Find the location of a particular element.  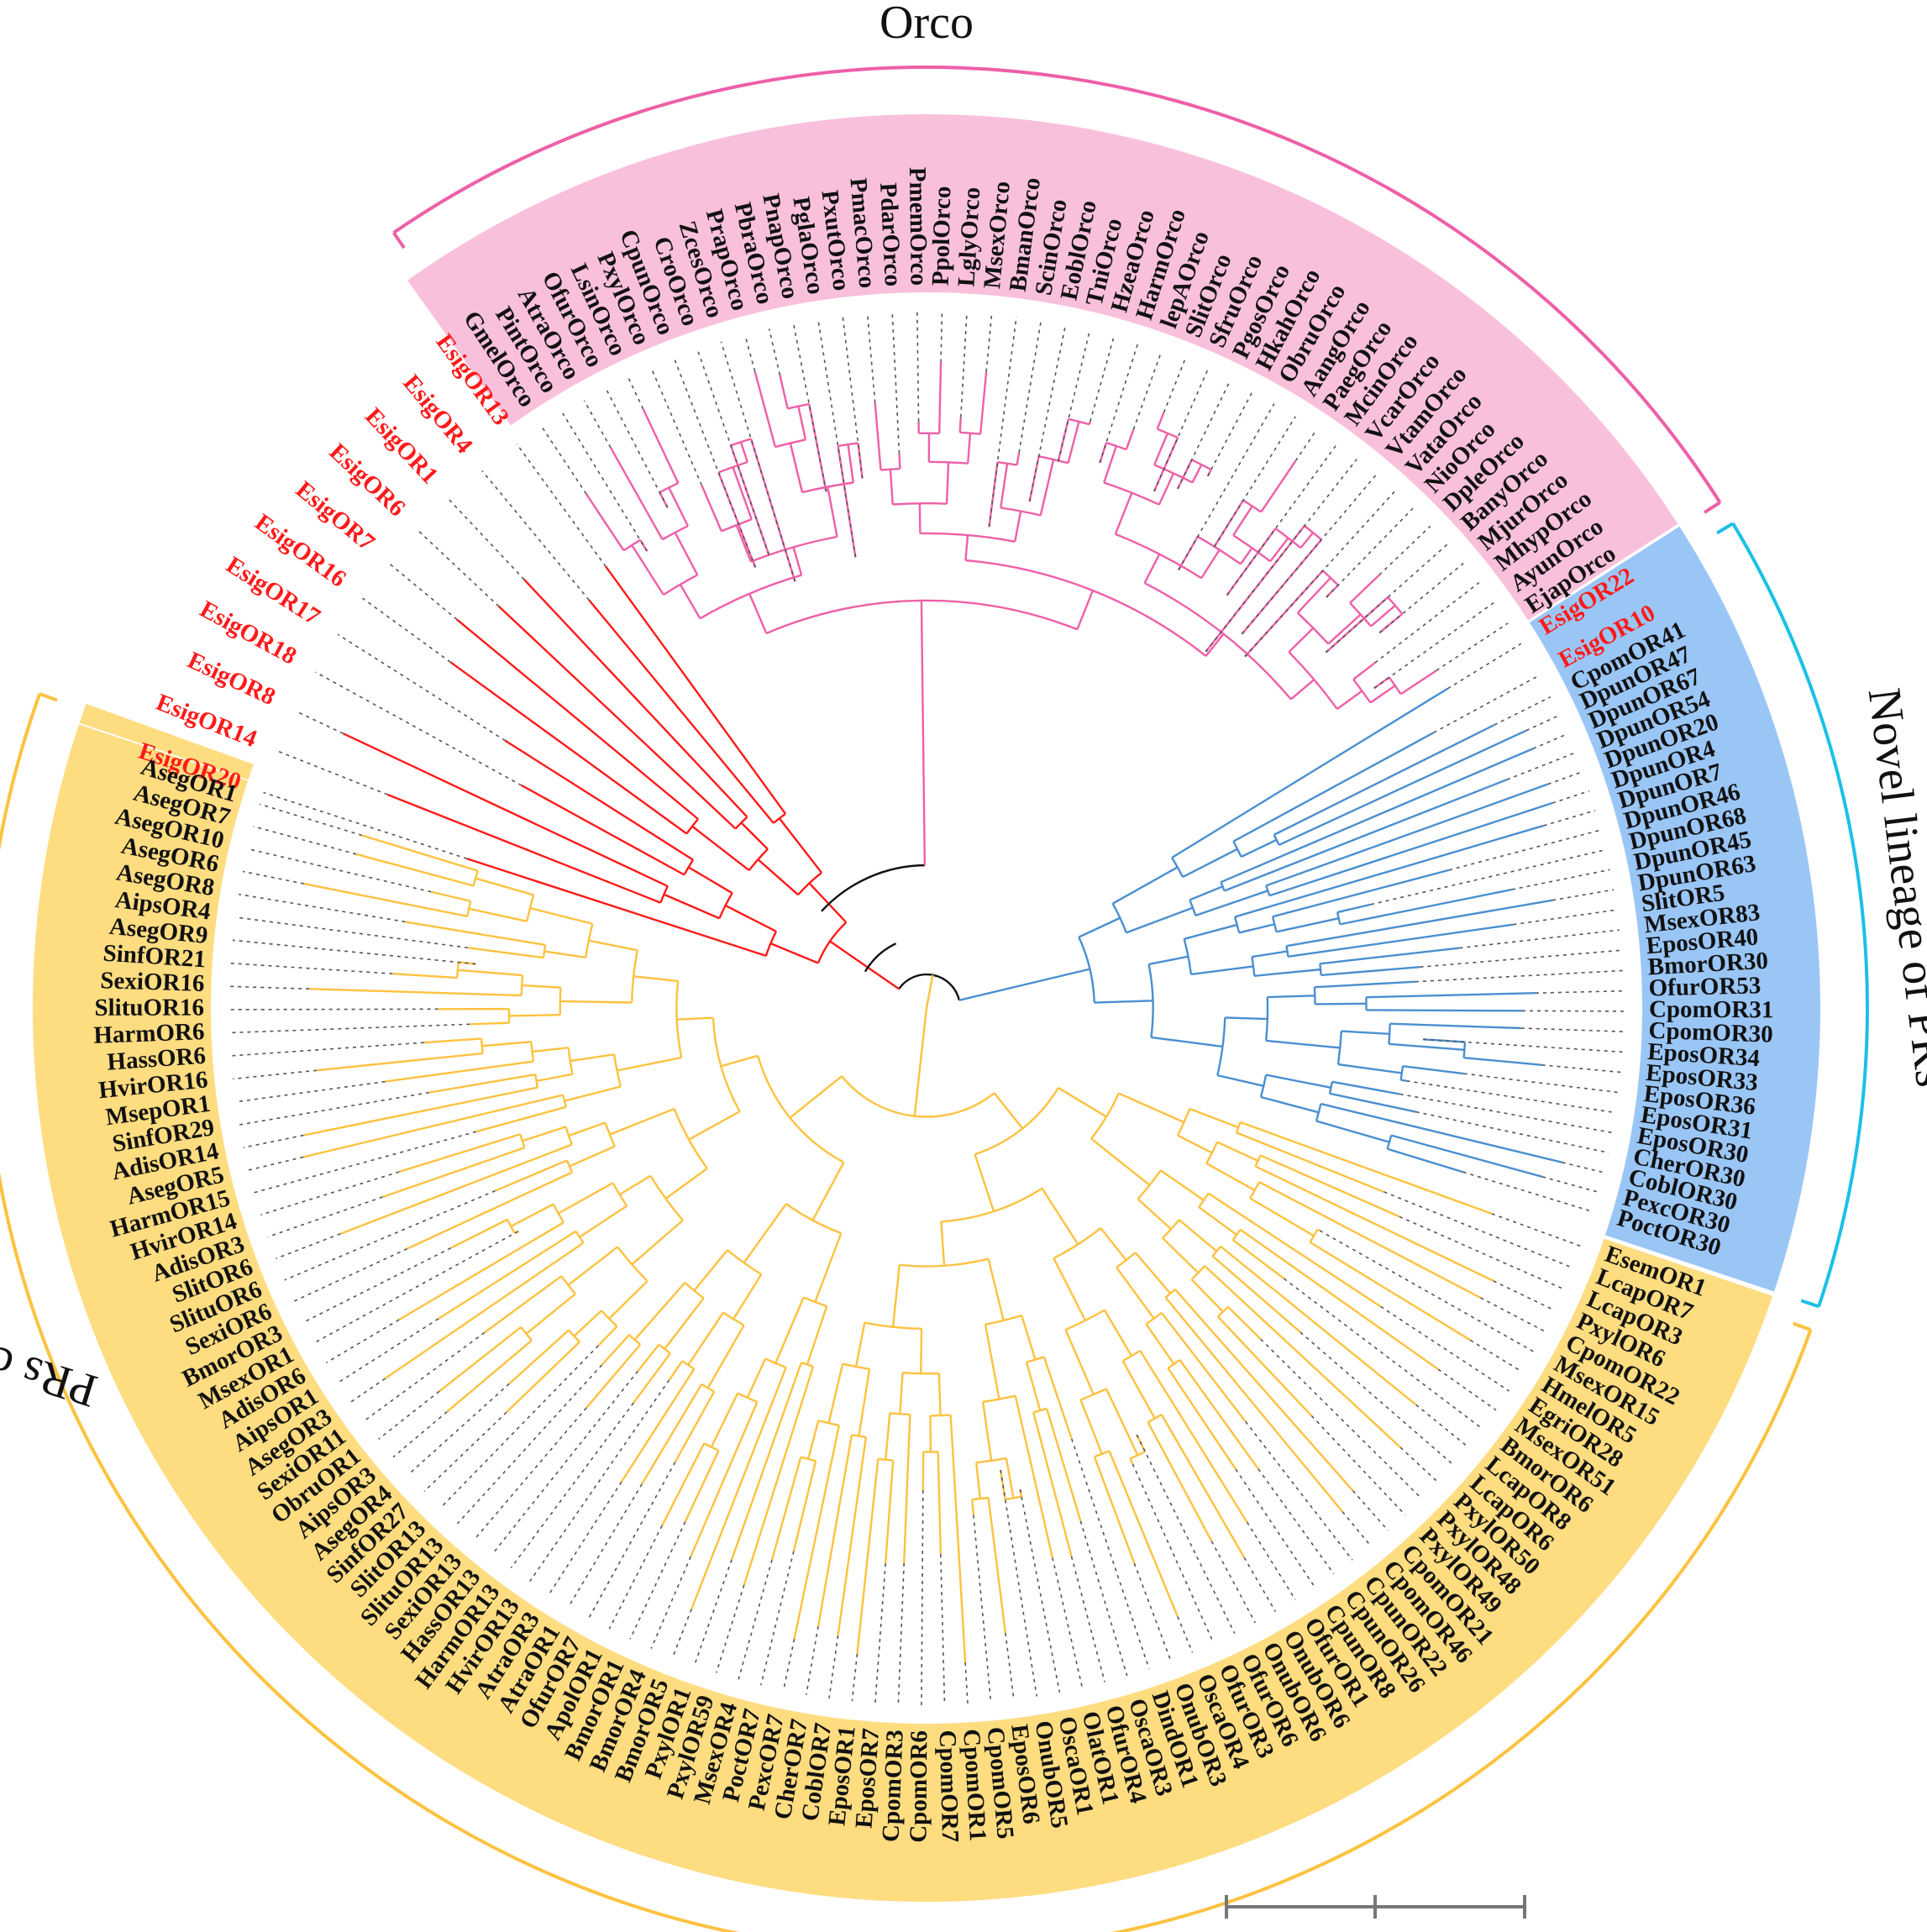

novel-lineage-band is located at coordinates (1674, 909).